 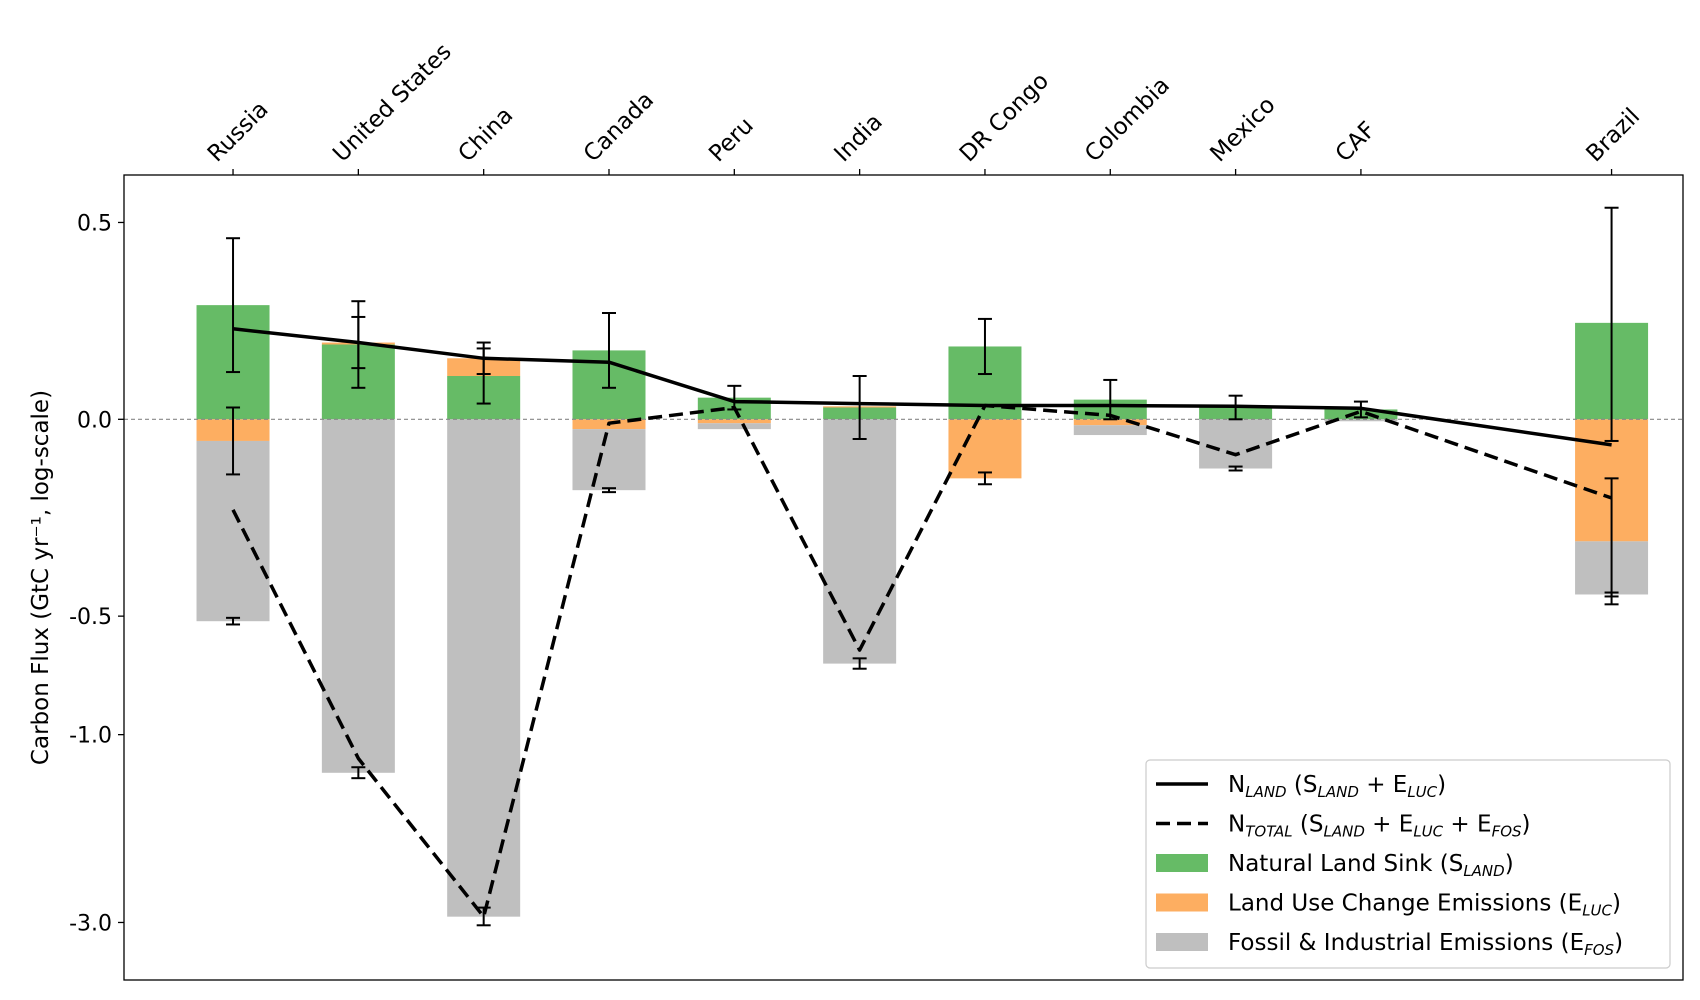 I want to click on x-tick-label-4: Canada, so click(x=619, y=127).